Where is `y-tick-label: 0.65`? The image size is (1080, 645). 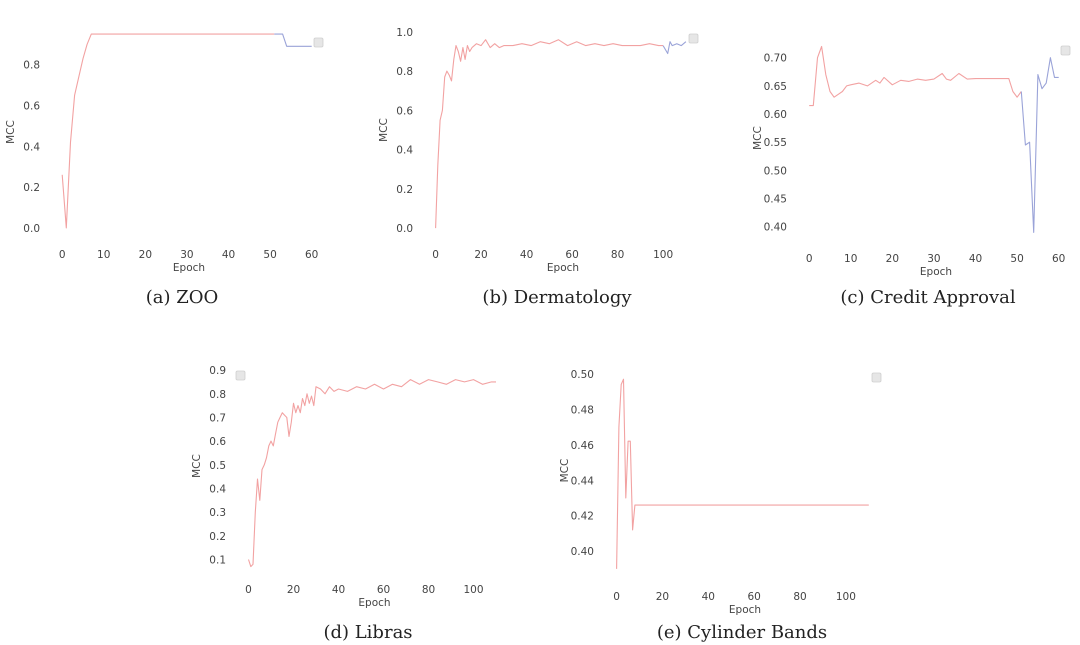
y-tick-label: 0.65 is located at coordinates (775, 87).